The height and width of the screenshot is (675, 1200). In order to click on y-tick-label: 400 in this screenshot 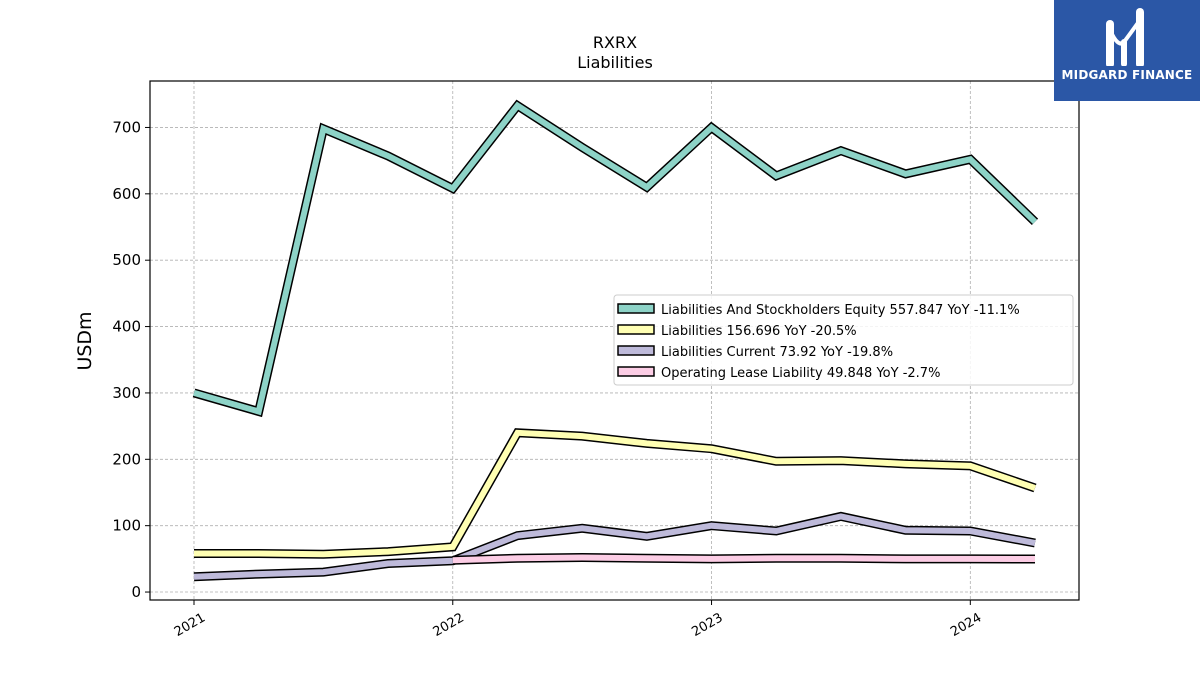, I will do `click(126, 327)`.